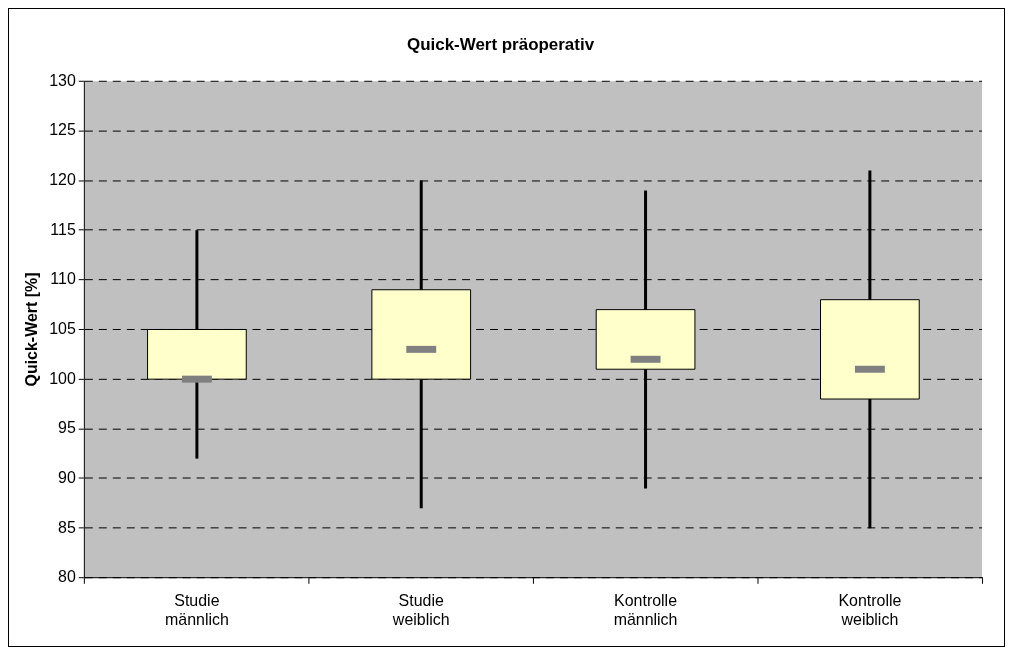 The image size is (1015, 657). I want to click on y-tick-label: 95, so click(67, 428).